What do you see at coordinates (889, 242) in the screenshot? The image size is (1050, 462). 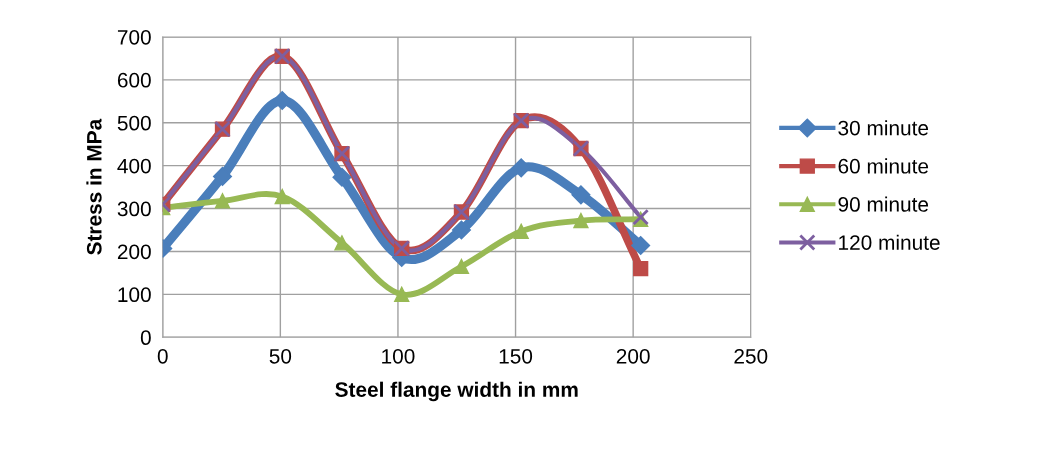 I see `legend-label: 120 minute` at bounding box center [889, 242].